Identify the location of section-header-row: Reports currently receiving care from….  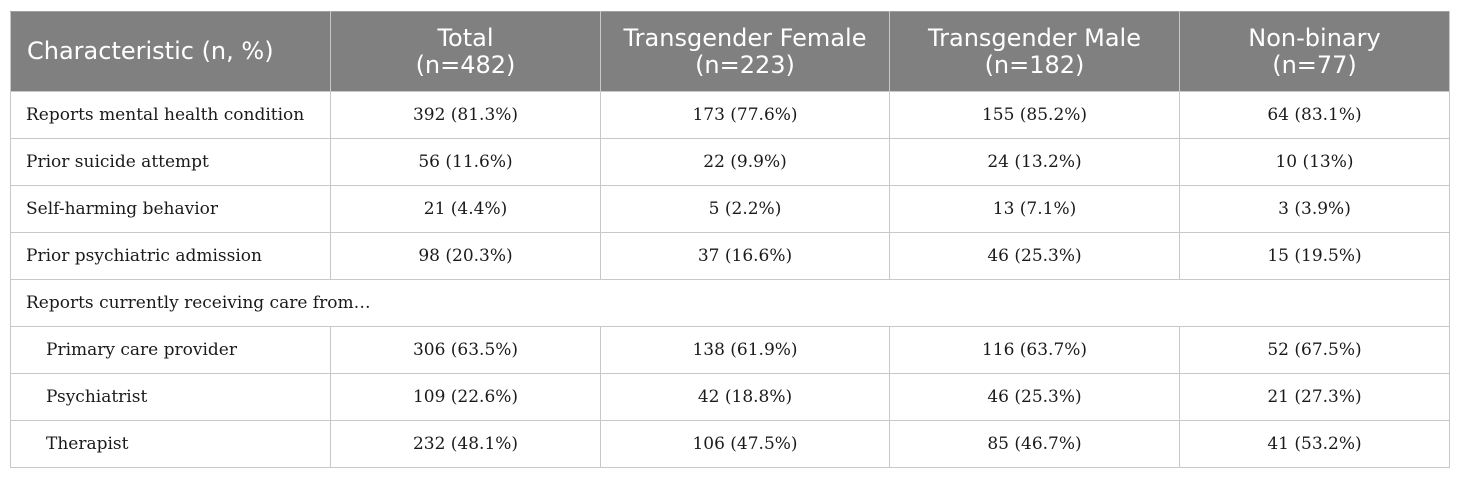
(730, 303).